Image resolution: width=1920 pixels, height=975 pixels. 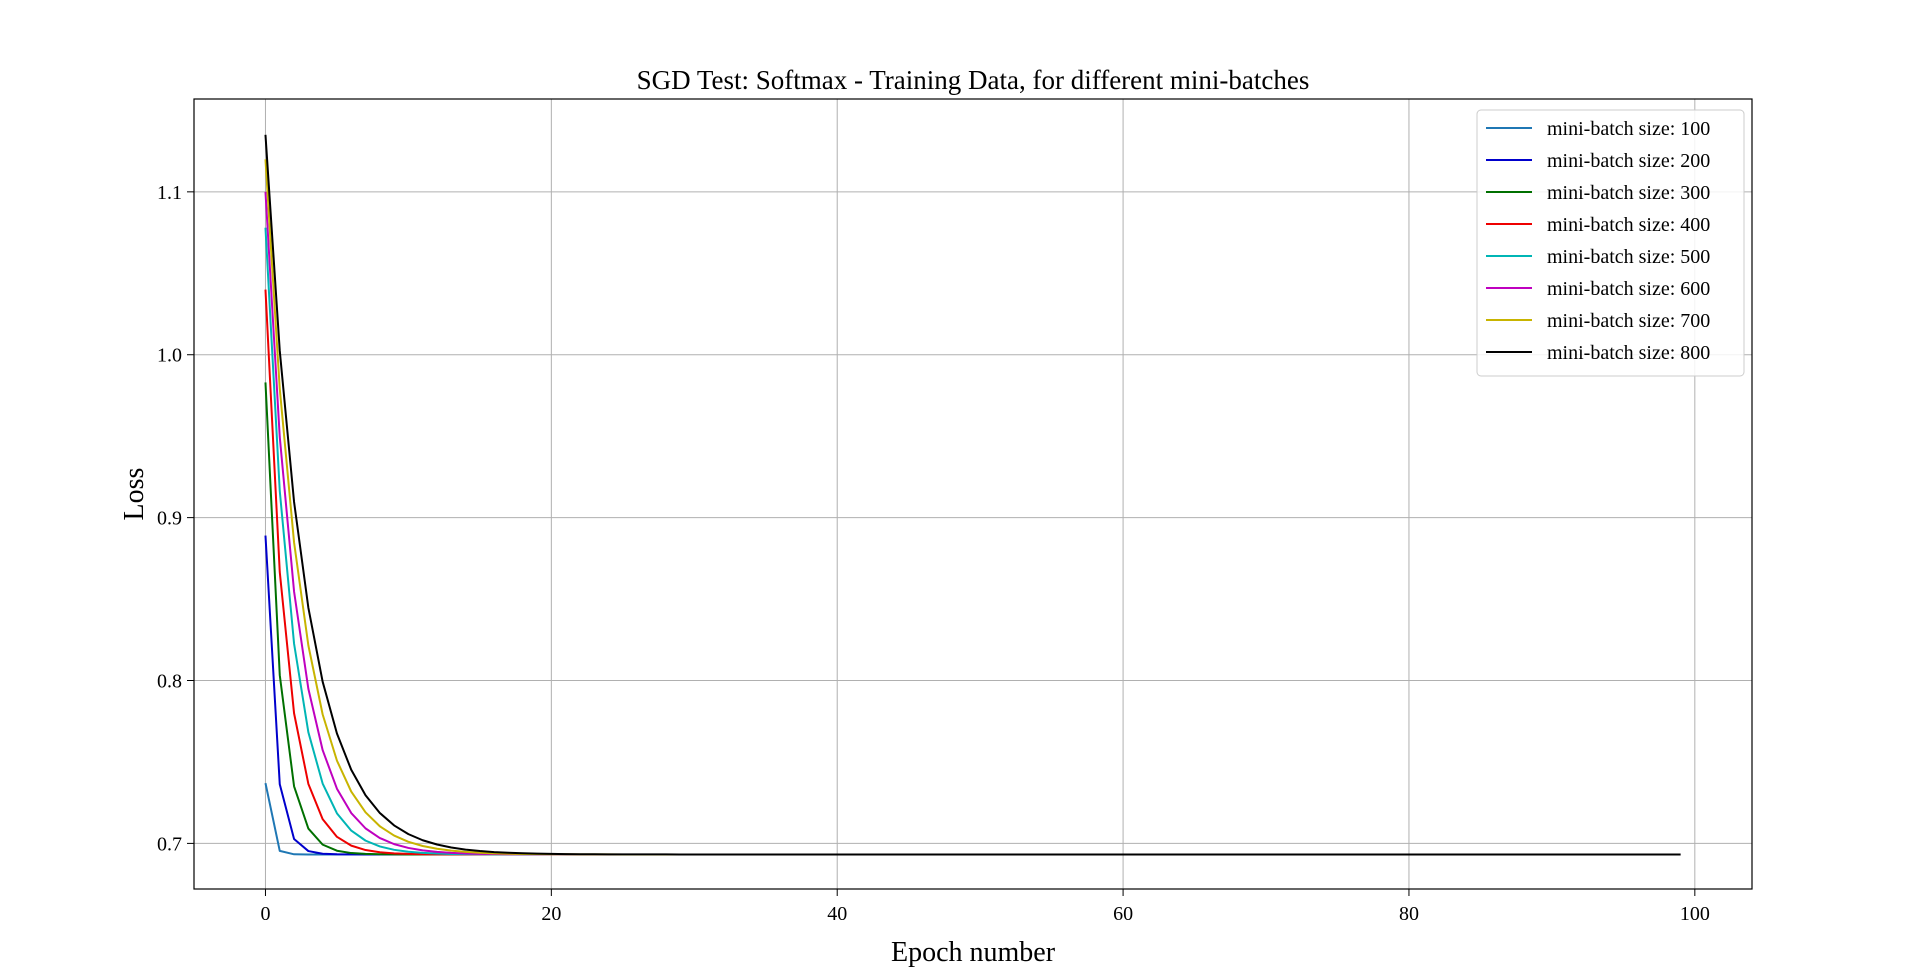 I want to click on y-axis-label: Loss, so click(x=134, y=494).